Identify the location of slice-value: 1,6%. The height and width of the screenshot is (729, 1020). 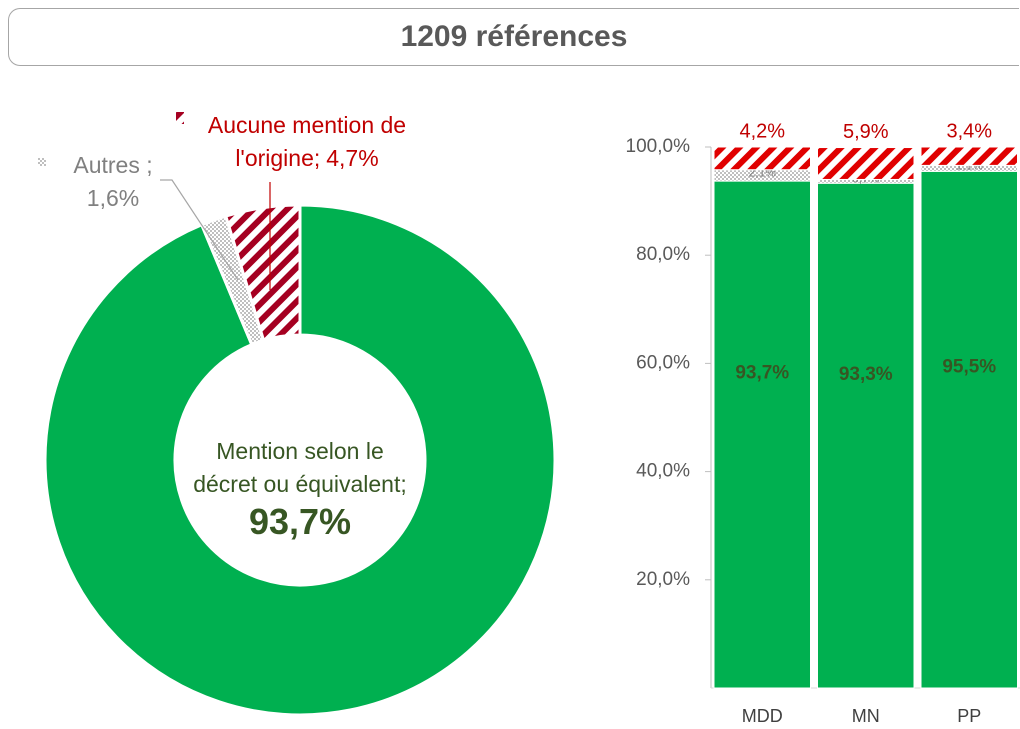
(113, 198).